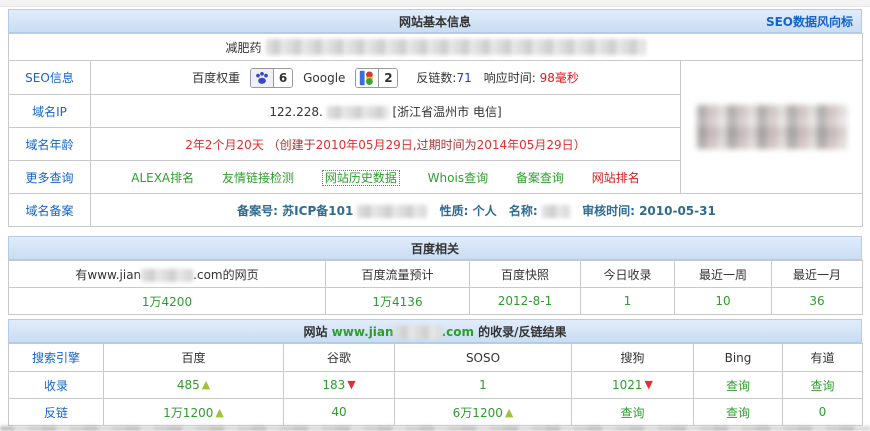 The image size is (870, 431). What do you see at coordinates (219, 412) in the screenshot?
I see `up-arrow-icon: ▲` at bounding box center [219, 412].